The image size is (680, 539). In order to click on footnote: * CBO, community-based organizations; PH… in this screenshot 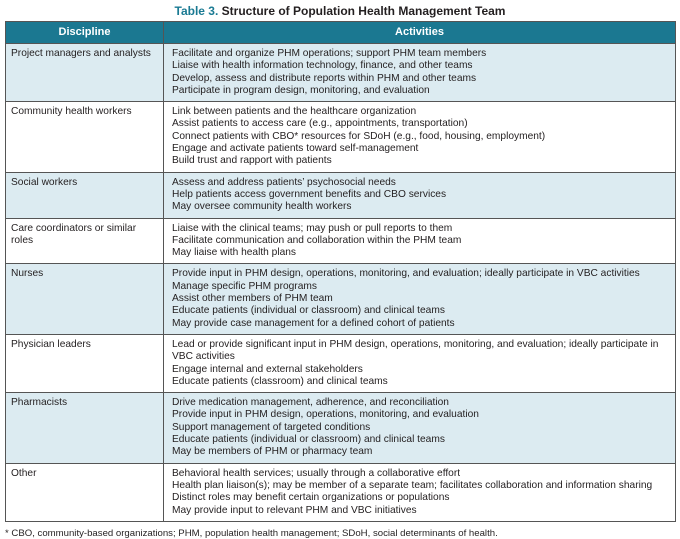, I will do `click(251, 533)`.